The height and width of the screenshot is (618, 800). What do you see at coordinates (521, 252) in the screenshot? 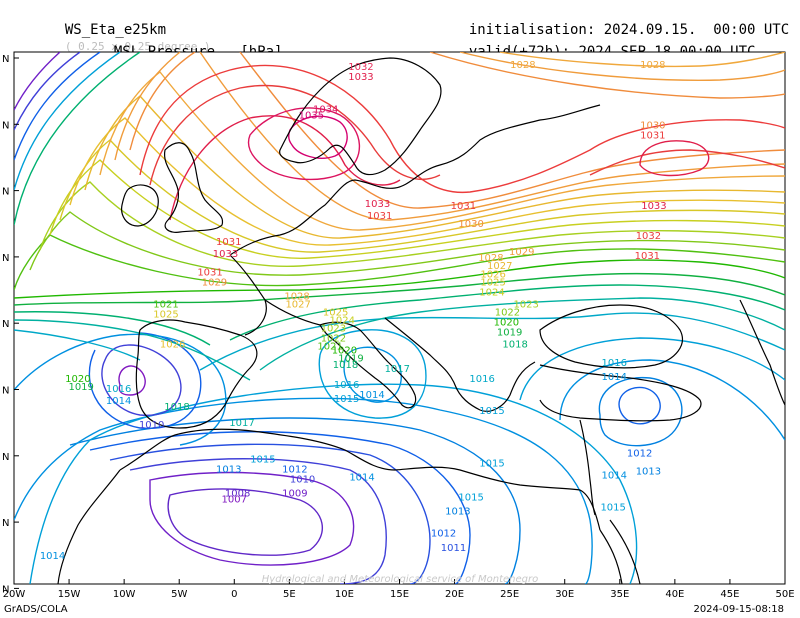
I see `isobar-label: 1029` at bounding box center [521, 252].